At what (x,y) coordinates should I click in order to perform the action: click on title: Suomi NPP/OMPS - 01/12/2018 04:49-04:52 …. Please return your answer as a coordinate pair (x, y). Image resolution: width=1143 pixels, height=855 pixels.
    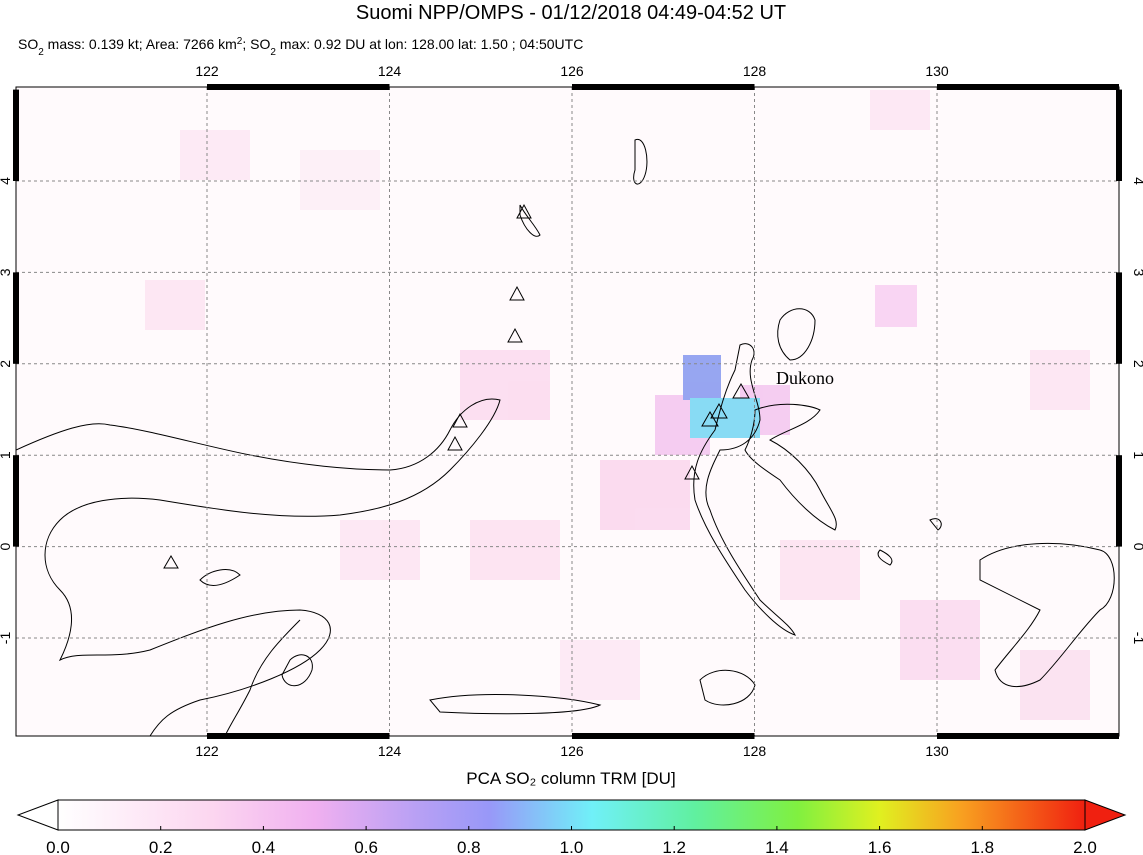
    Looking at the image, I should click on (571, 13).